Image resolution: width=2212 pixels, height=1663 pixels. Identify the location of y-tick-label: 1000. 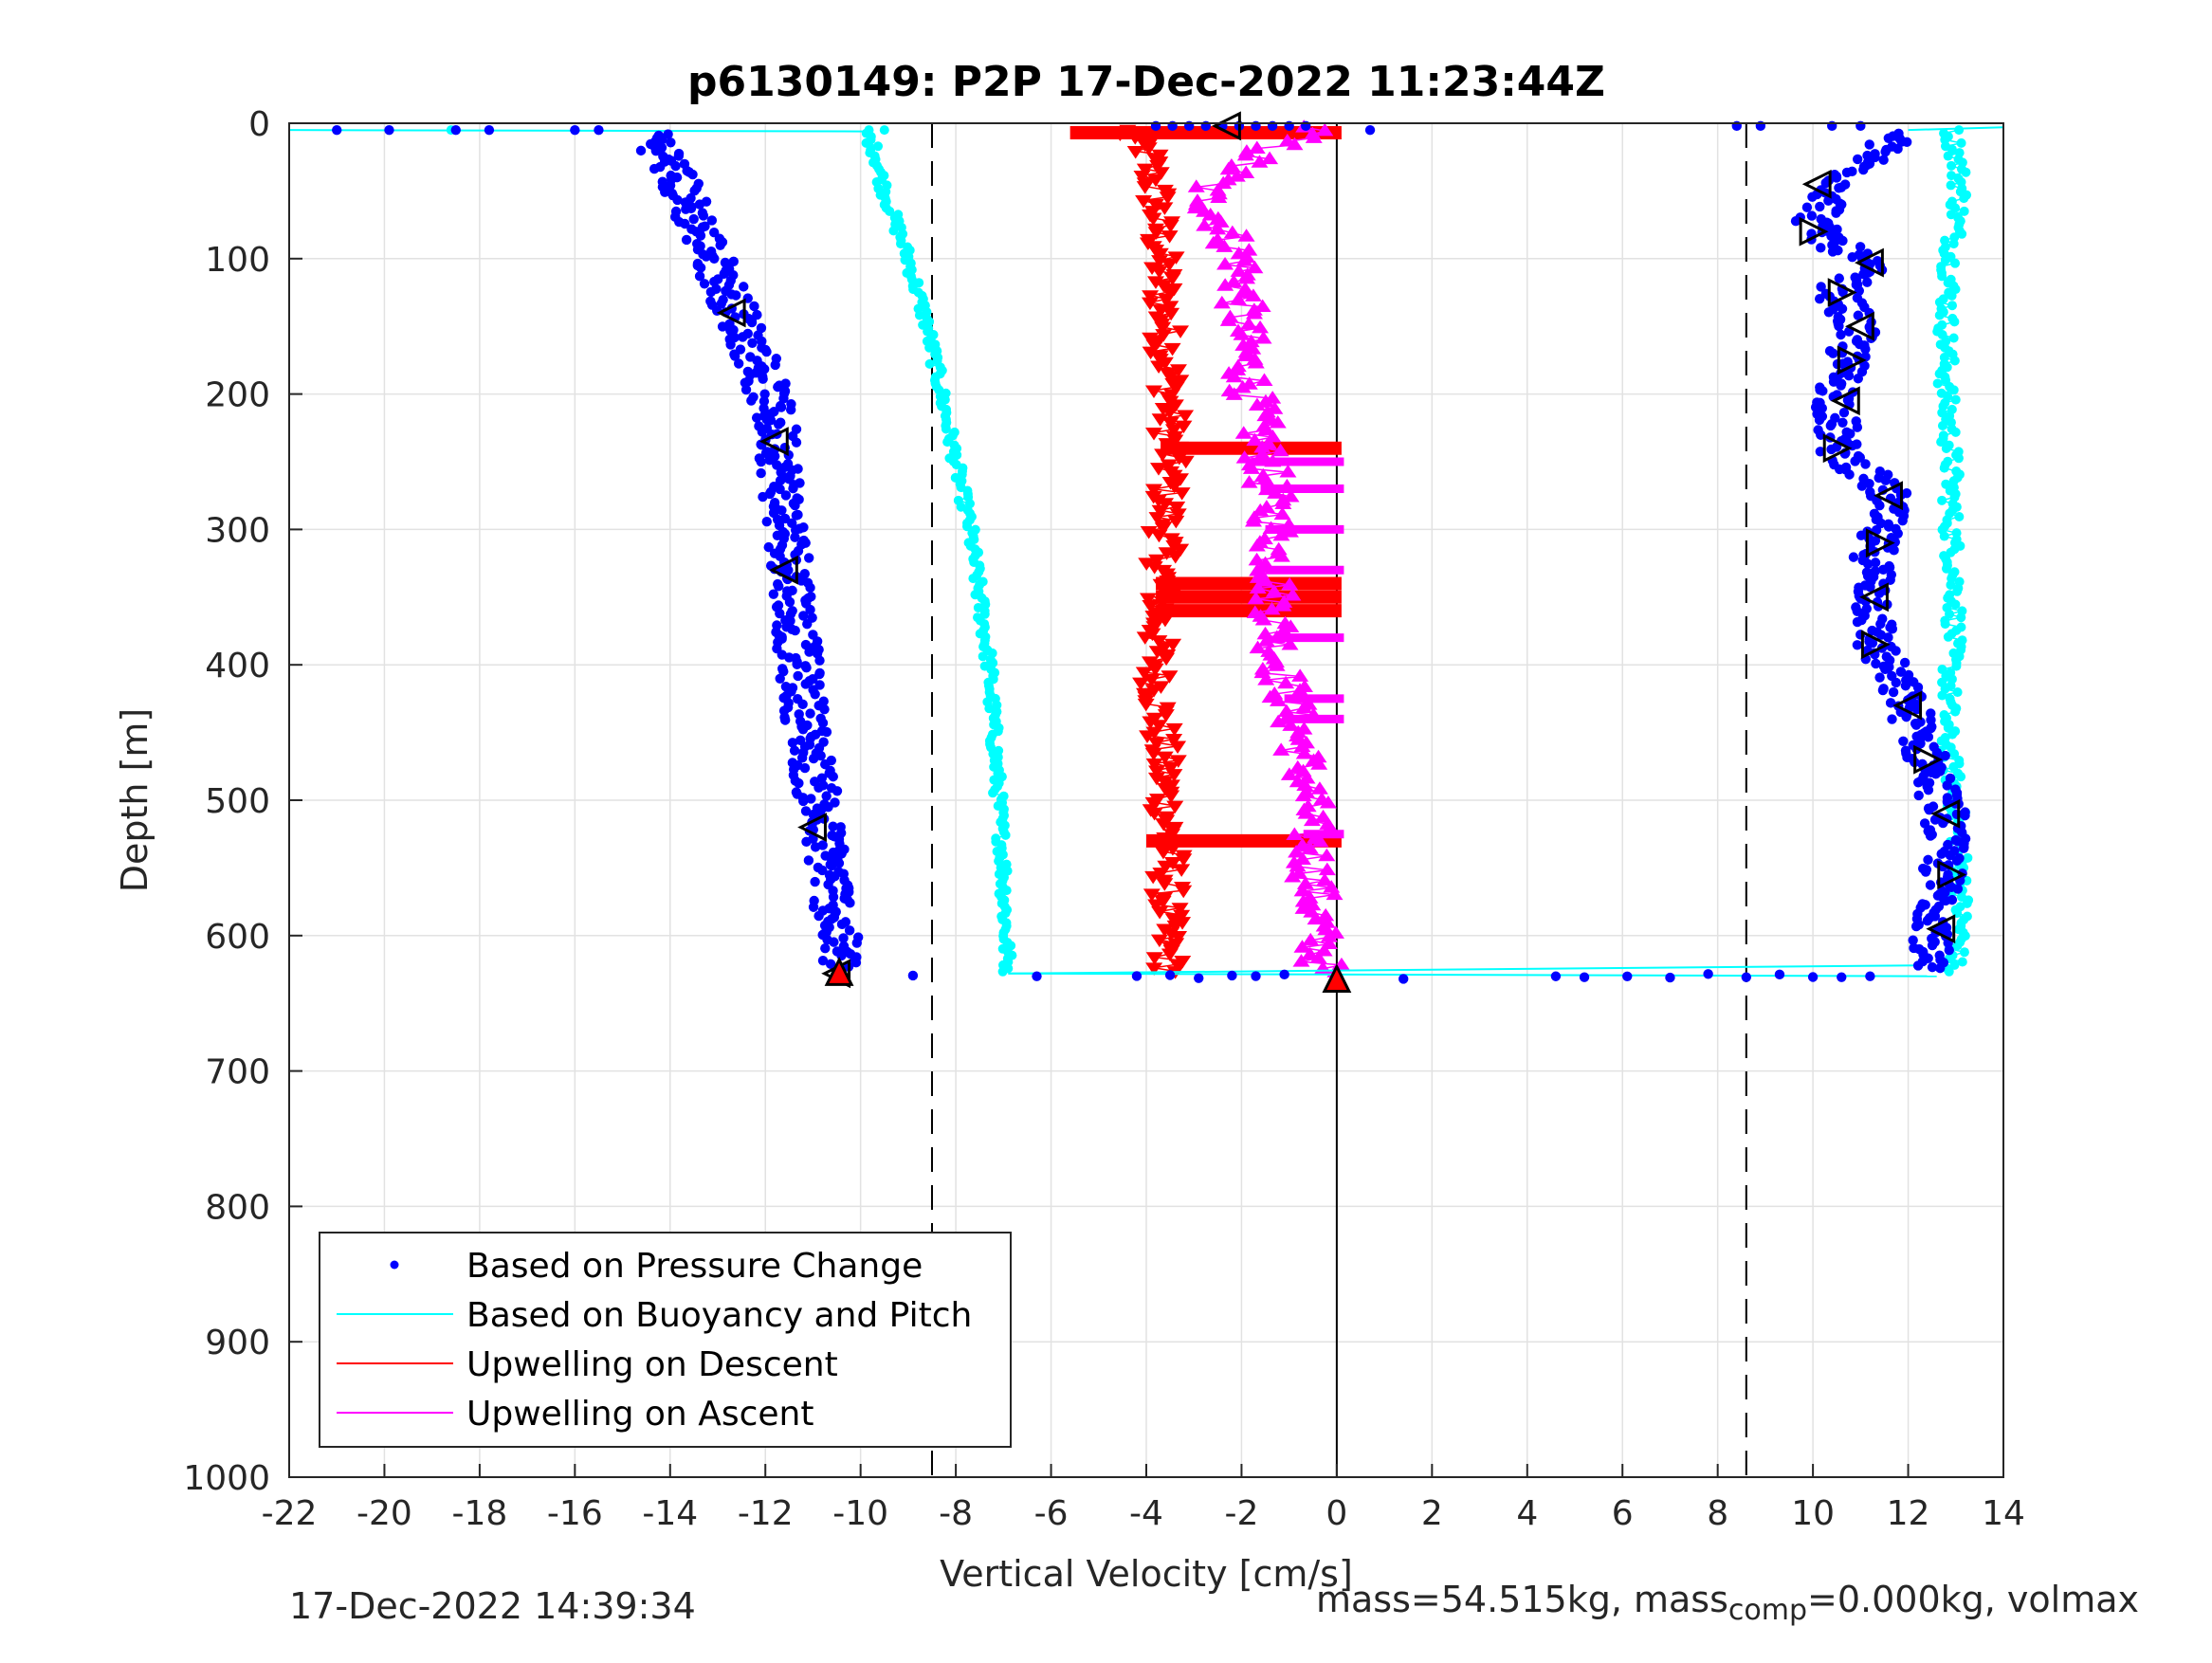
(226, 1478).